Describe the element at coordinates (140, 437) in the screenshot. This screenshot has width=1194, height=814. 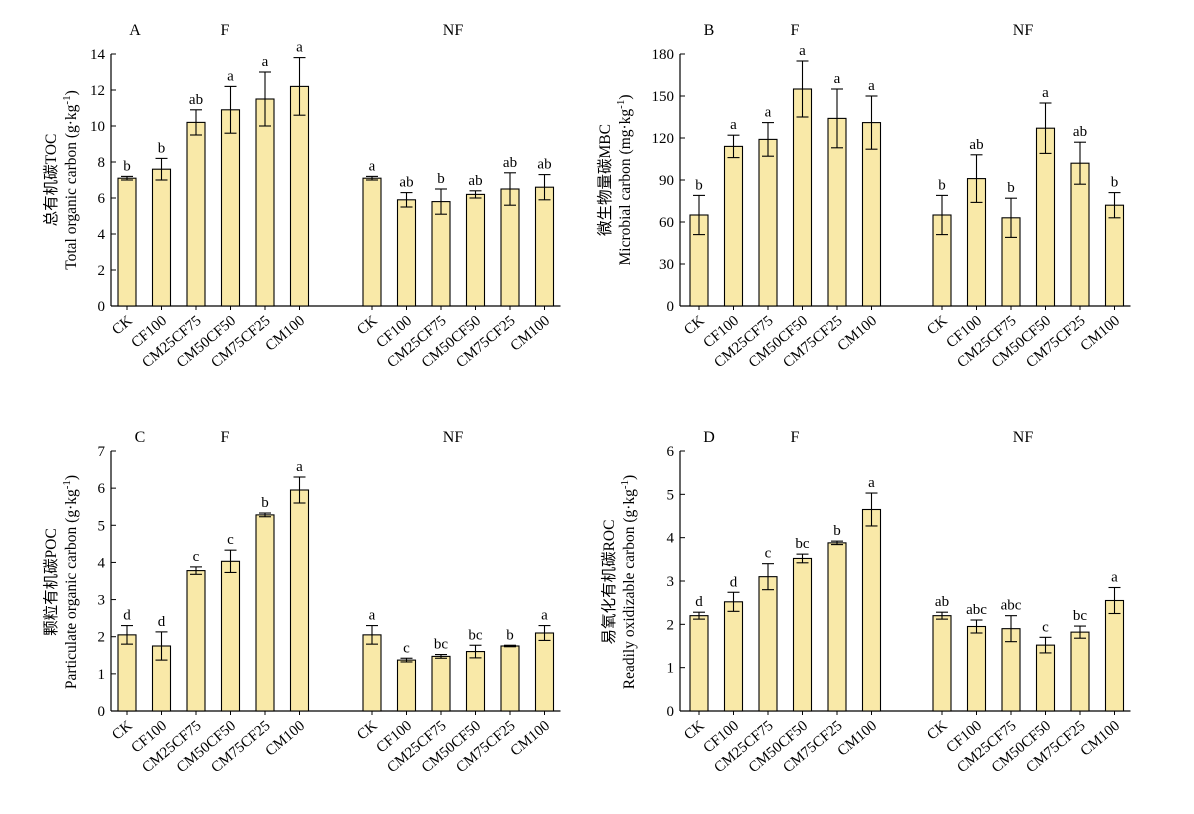
I see `panel-label: C` at that location.